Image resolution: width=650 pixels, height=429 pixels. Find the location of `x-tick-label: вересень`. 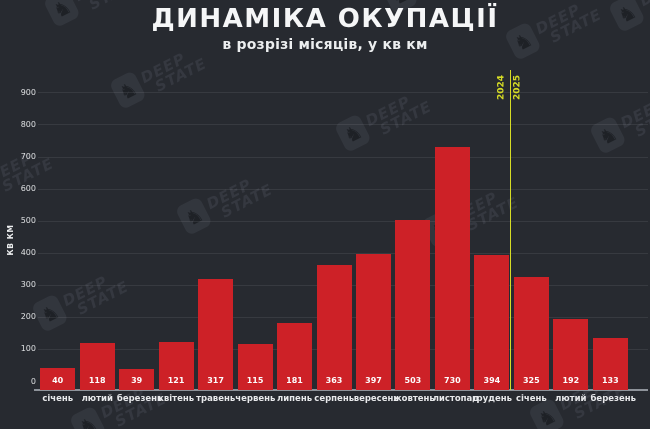

x-tick-label: вересень is located at coordinates (376, 399).